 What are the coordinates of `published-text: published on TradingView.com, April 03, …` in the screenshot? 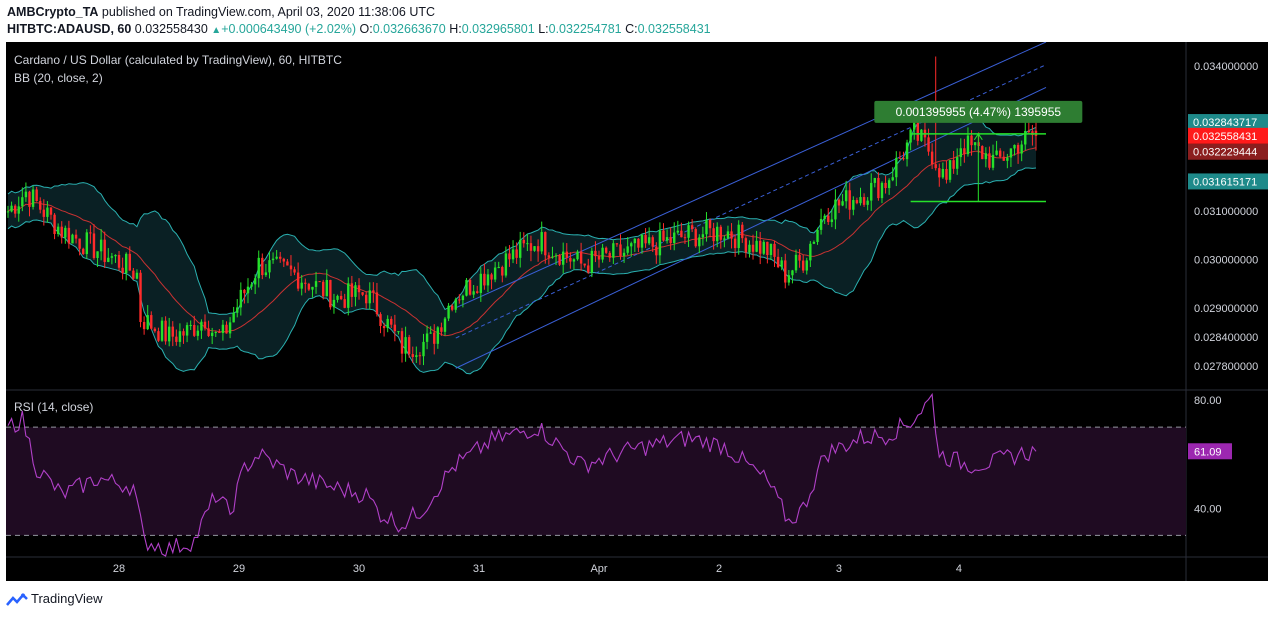 It's located at (268, 12).